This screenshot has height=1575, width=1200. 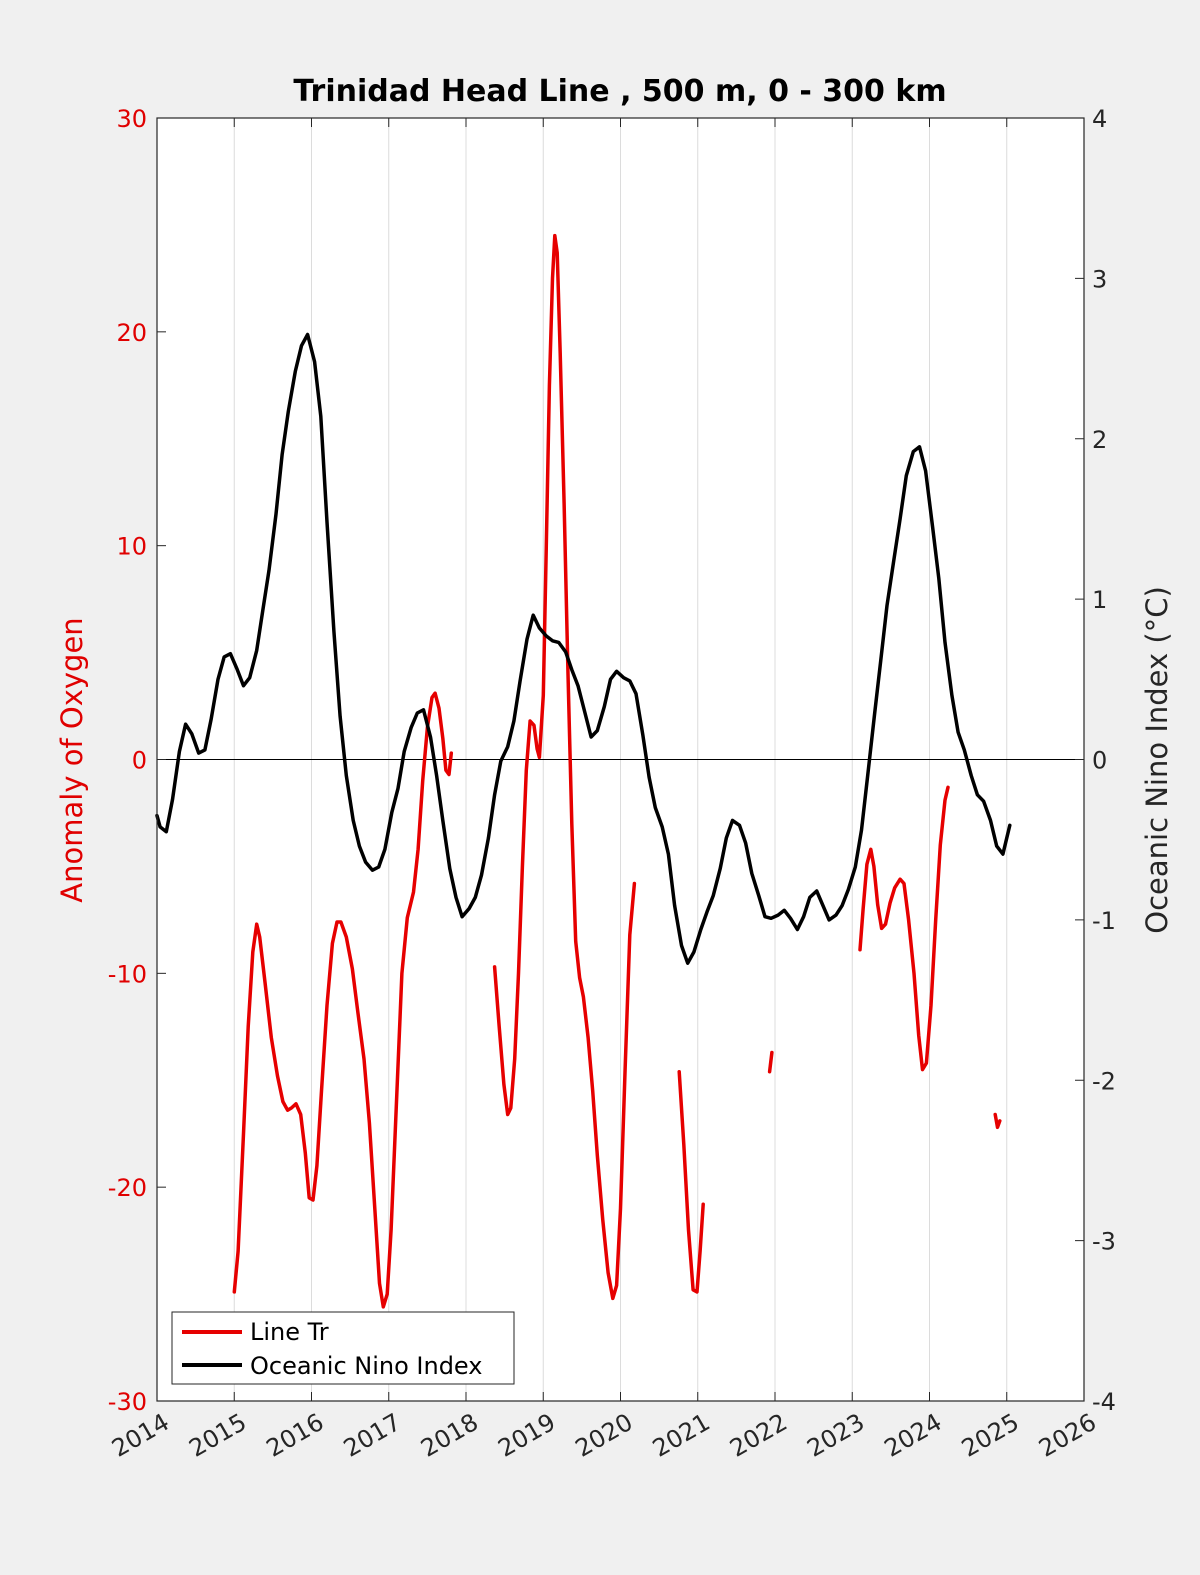 I want to click on left-y-axis: 30 20 10 0 -10 -20 -30, so click(x=137, y=760).